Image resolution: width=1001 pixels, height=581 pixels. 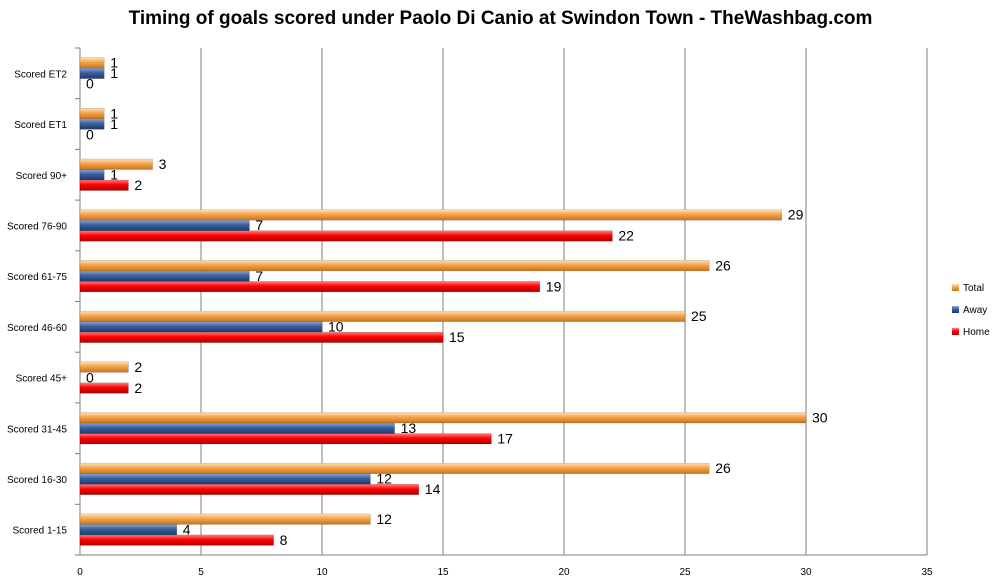 I want to click on category-label: Scored 76-90, so click(x=37, y=226).